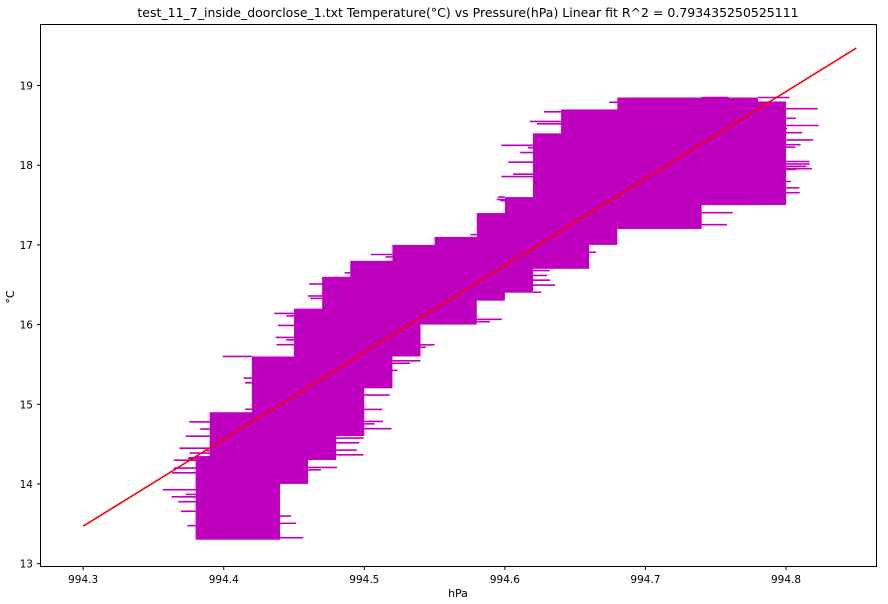 The width and height of the screenshot is (888, 604). What do you see at coordinates (458, 593) in the screenshot?
I see `x-axis-label: hPa` at bounding box center [458, 593].